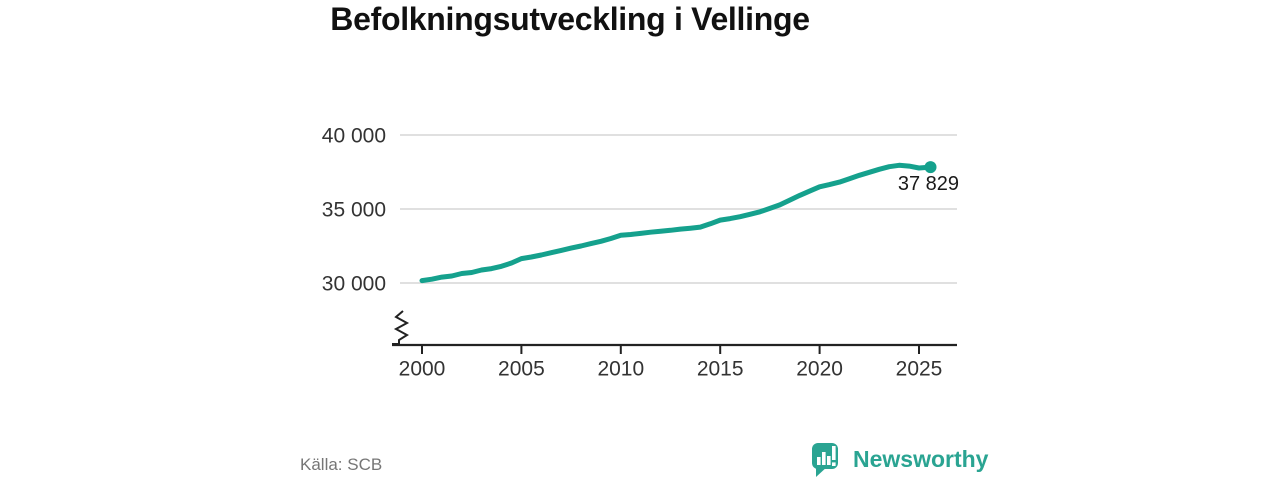 The image size is (1280, 480). What do you see at coordinates (720, 369) in the screenshot?
I see `x-tick-label: 2015` at bounding box center [720, 369].